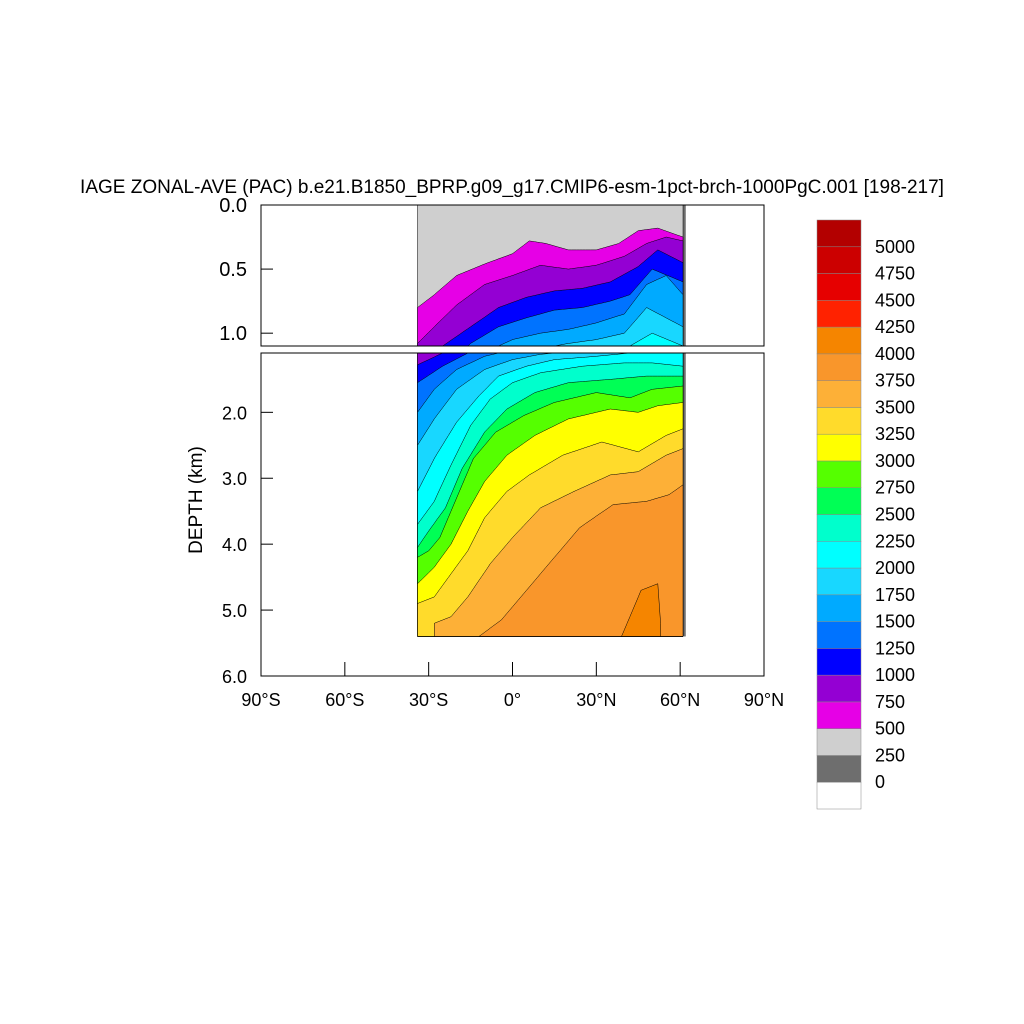  What do you see at coordinates (895, 274) in the screenshot?
I see `colorbar-label: 4750` at bounding box center [895, 274].